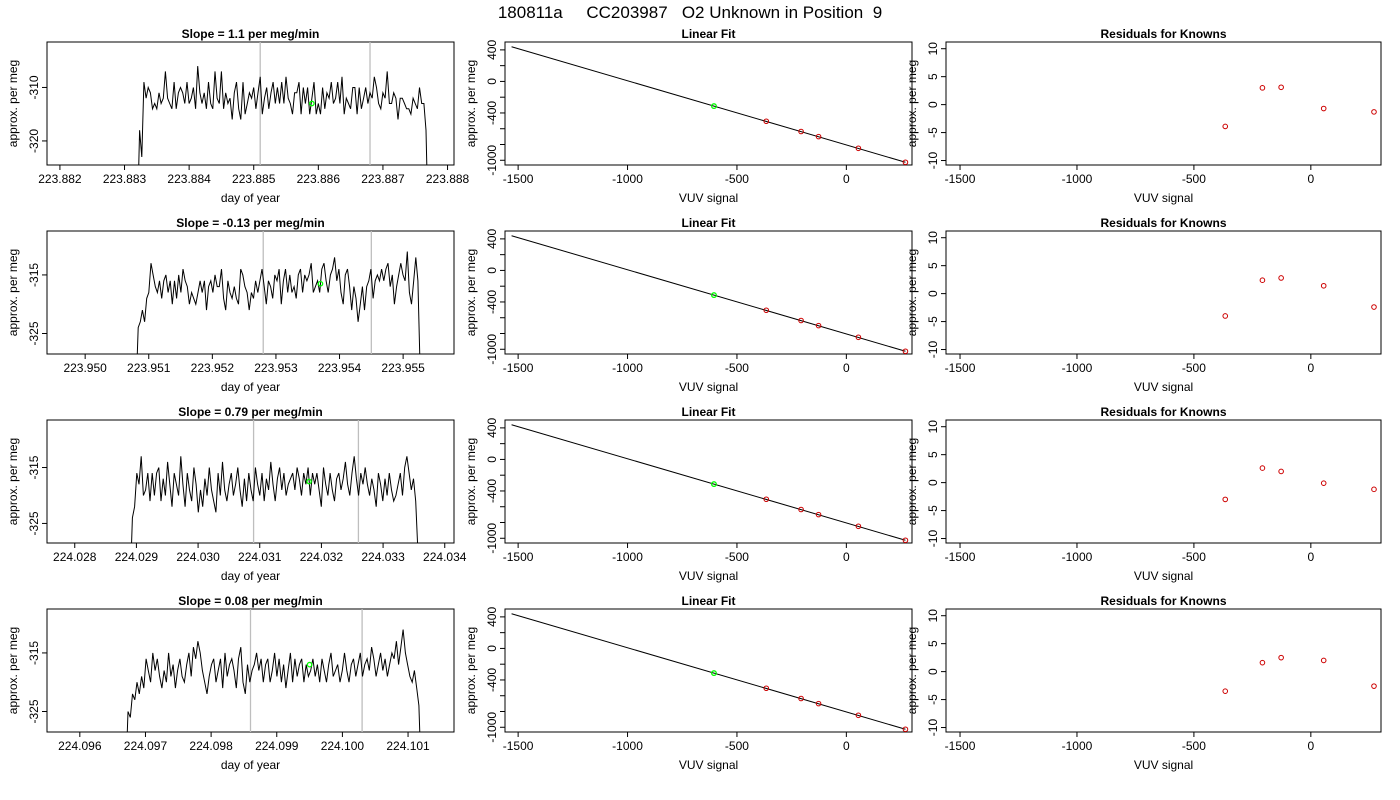 The width and height of the screenshot is (1400, 800). What do you see at coordinates (75, 557) in the screenshot?
I see `x-tick-label: 224.028` at bounding box center [75, 557].